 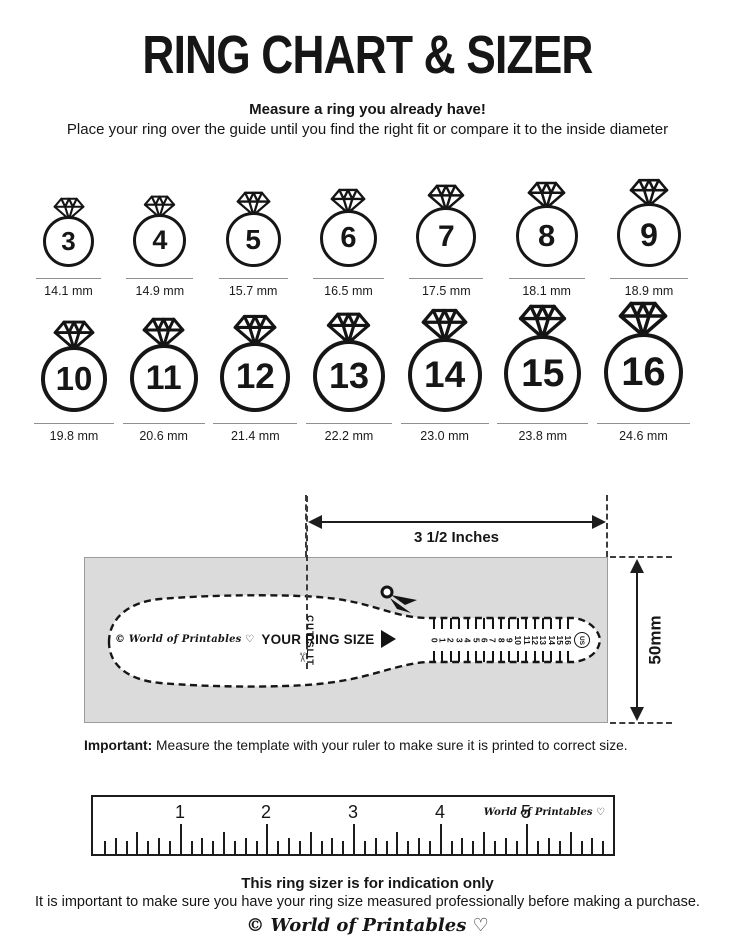 I want to click on ring-size-number: 15, so click(x=543, y=373).